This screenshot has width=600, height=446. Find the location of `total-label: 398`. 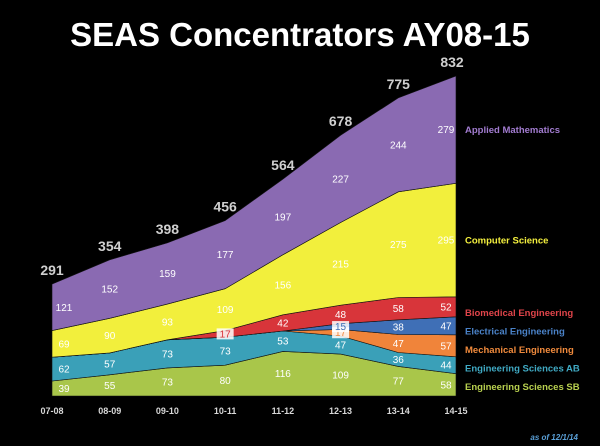

total-label: 398 is located at coordinates (168, 229).